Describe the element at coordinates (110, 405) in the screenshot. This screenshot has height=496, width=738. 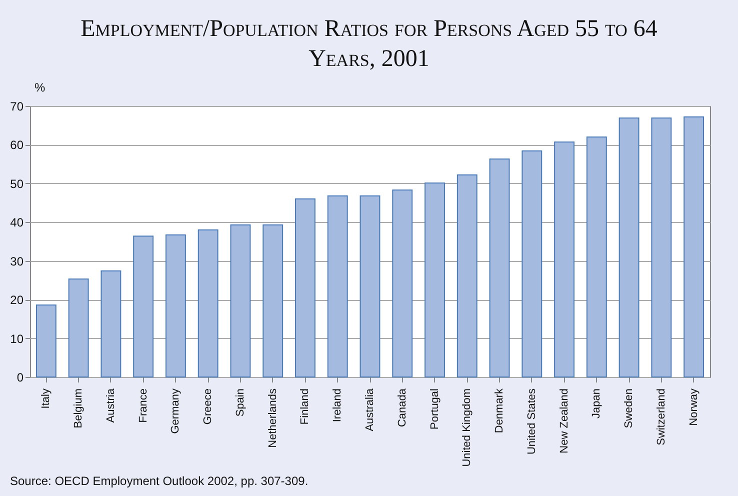
I see `x-tick-label: Austria` at that location.